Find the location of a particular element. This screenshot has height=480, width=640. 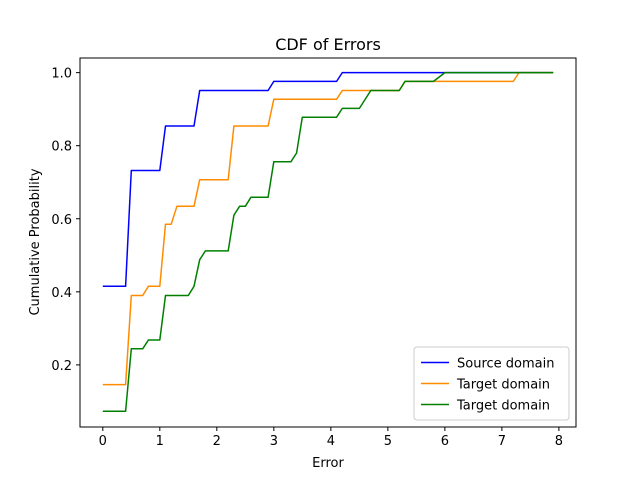

y-axis-label: Cumulative Probability is located at coordinates (35, 241).